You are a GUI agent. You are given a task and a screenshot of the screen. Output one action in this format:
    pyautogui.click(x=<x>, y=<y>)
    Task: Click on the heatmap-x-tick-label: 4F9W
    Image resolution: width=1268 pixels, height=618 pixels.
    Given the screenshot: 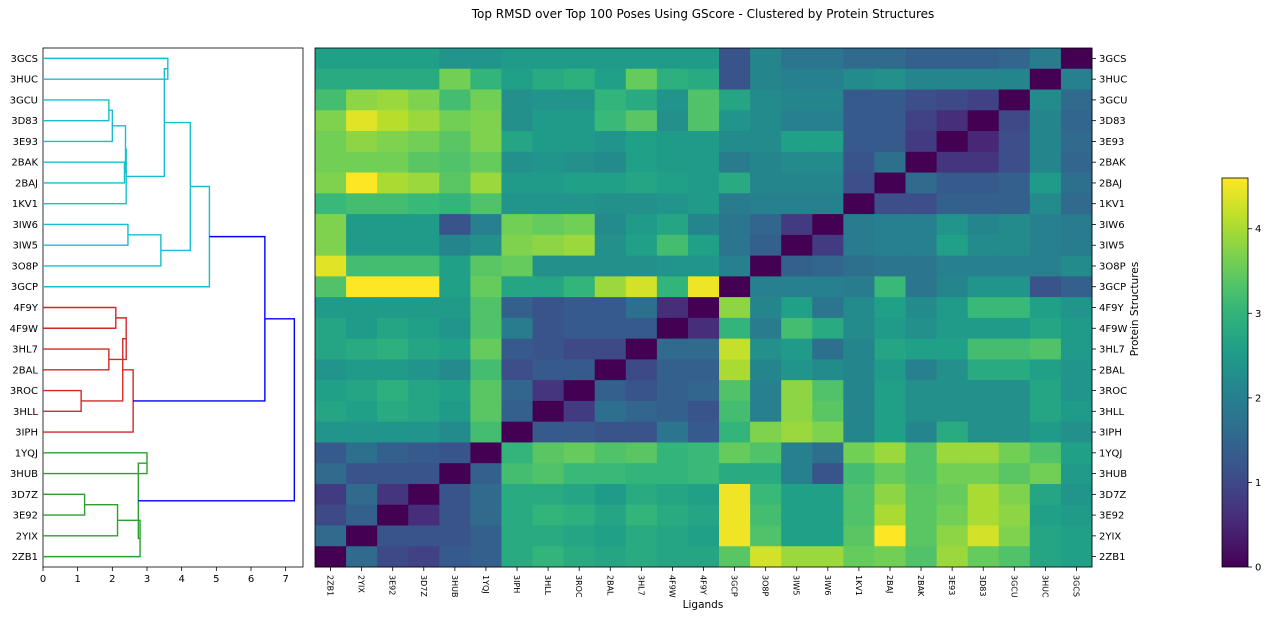 What is the action you would take?
    pyautogui.click(x=671, y=586)
    